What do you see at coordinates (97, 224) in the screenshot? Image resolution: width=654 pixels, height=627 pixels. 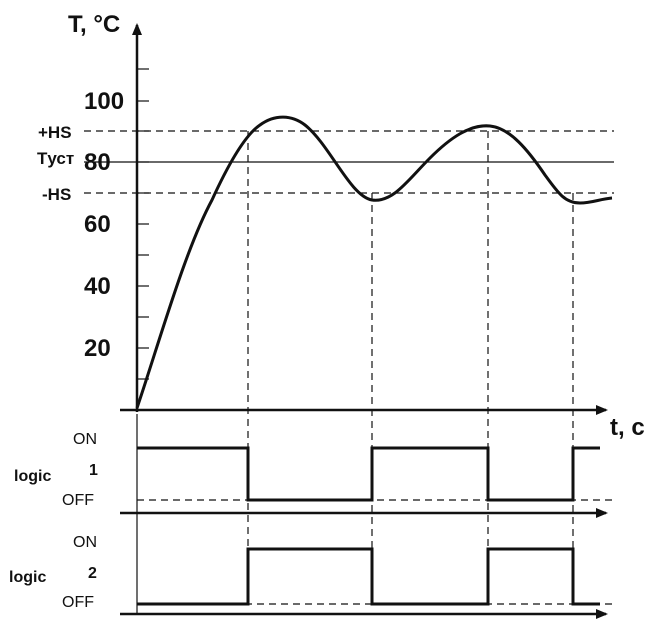 I see `y-tick-label-60: 60` at bounding box center [97, 224].